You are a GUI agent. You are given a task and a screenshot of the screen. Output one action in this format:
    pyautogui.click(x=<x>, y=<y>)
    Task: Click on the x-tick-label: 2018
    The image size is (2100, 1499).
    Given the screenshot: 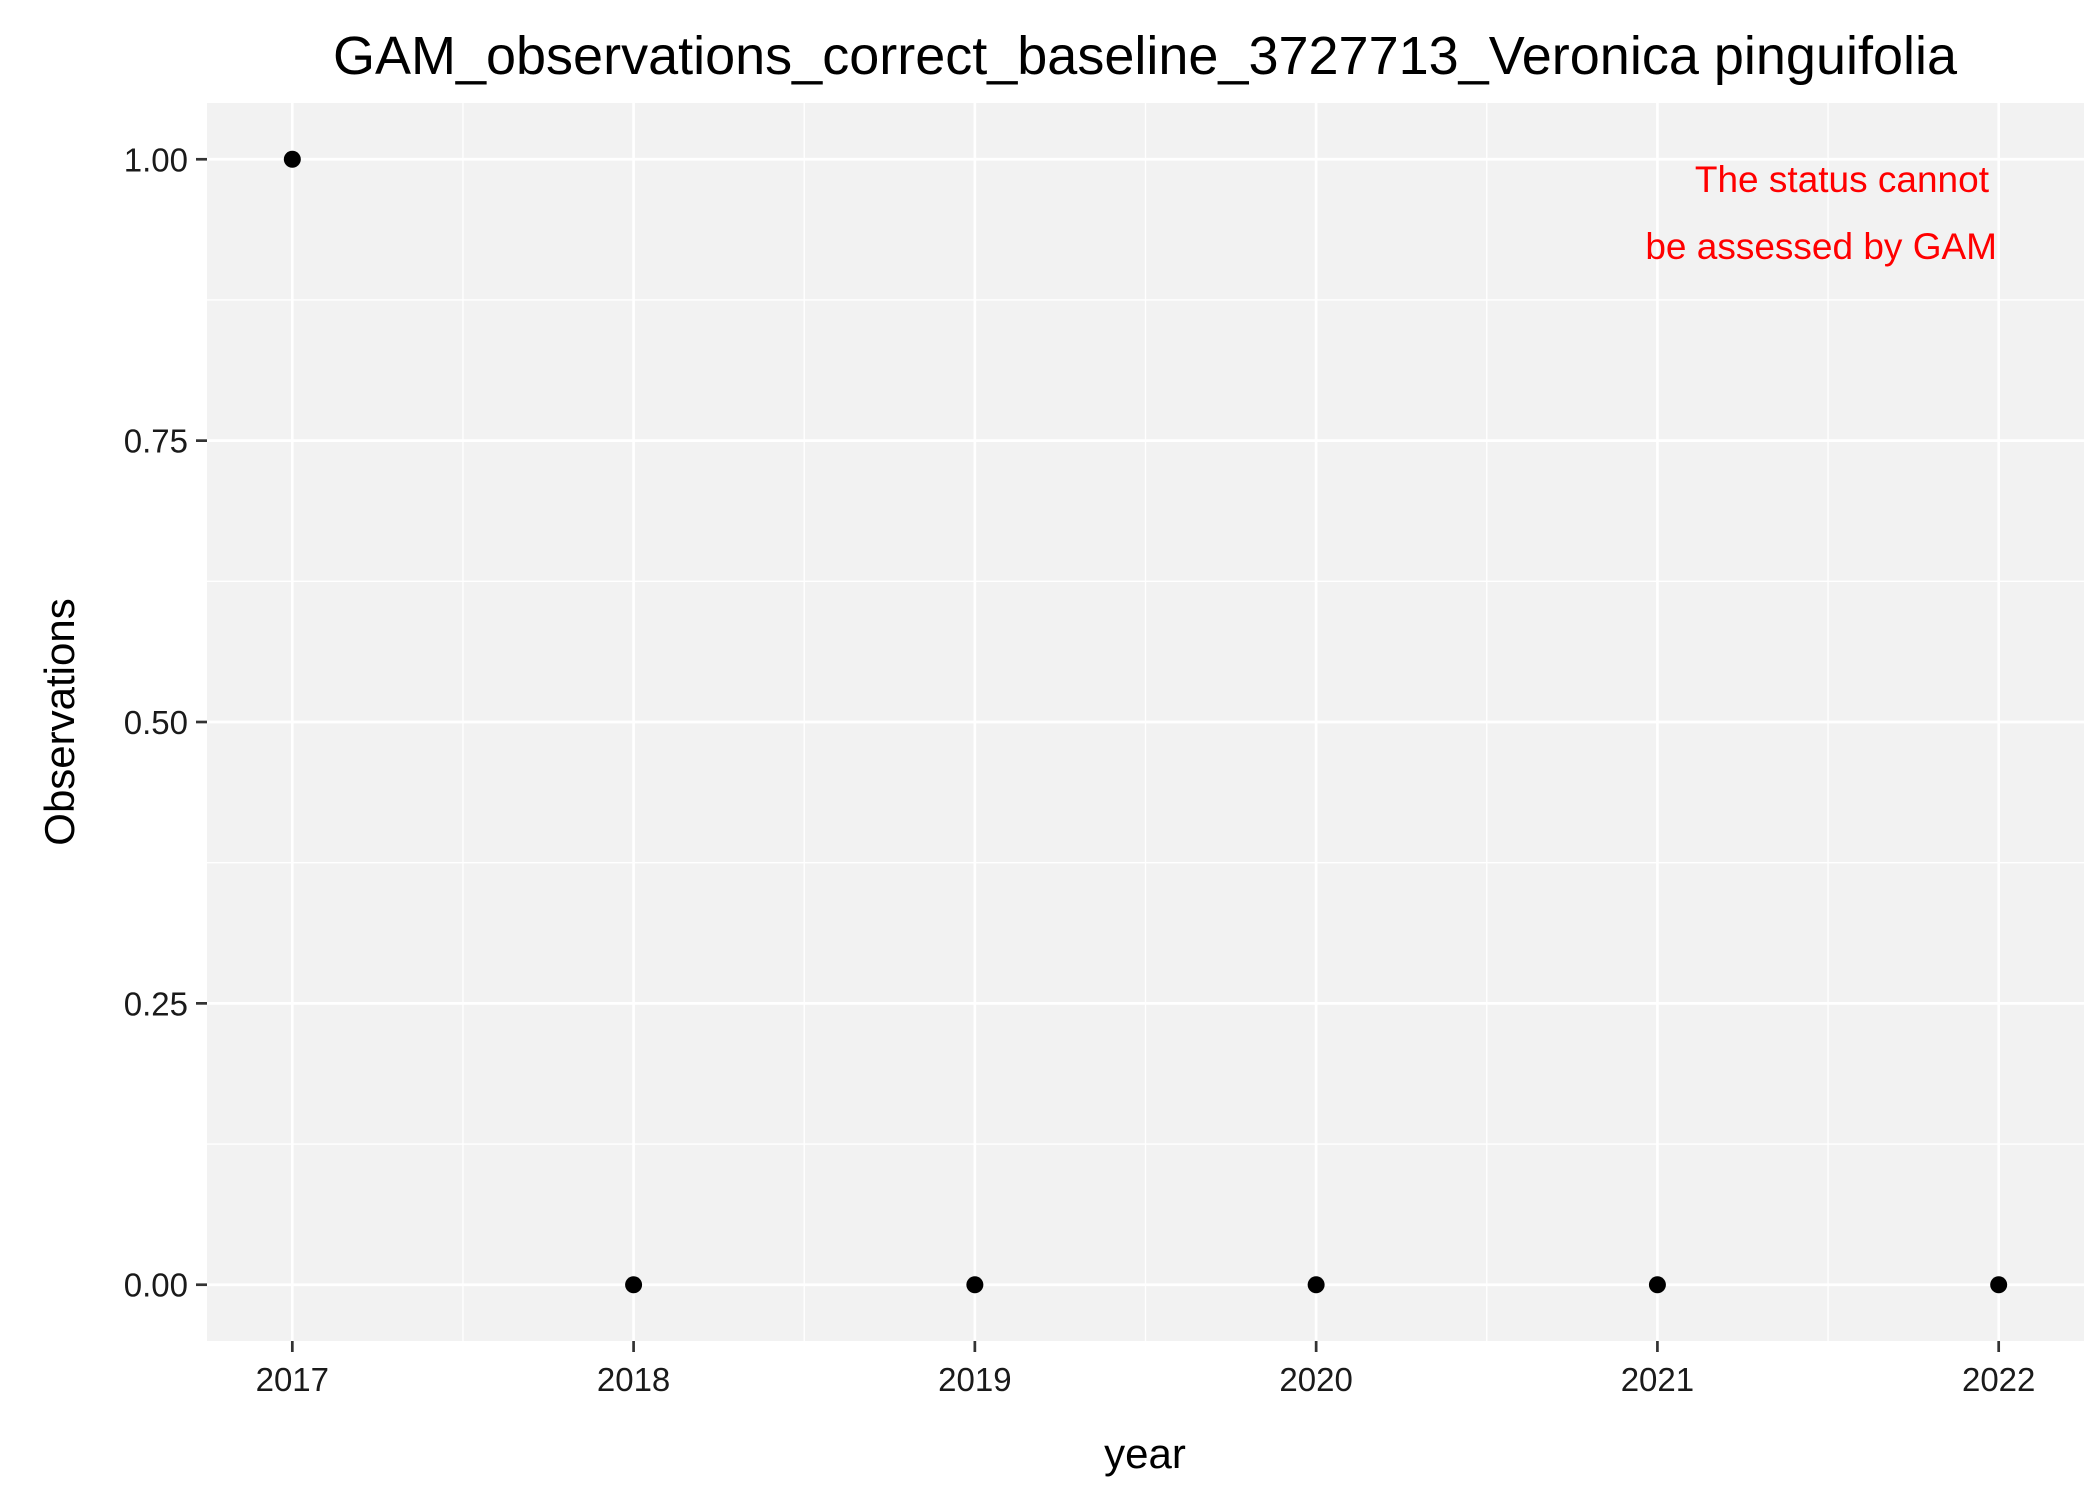 What is the action you would take?
    pyautogui.click(x=633, y=1379)
    